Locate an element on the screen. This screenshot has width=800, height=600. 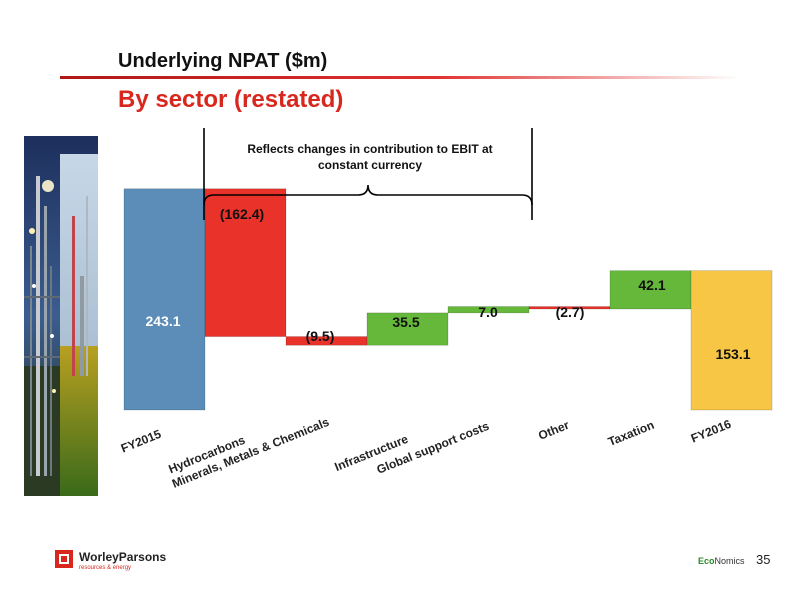
economics-logo-part2: Nomics is located at coordinates (729, 561).